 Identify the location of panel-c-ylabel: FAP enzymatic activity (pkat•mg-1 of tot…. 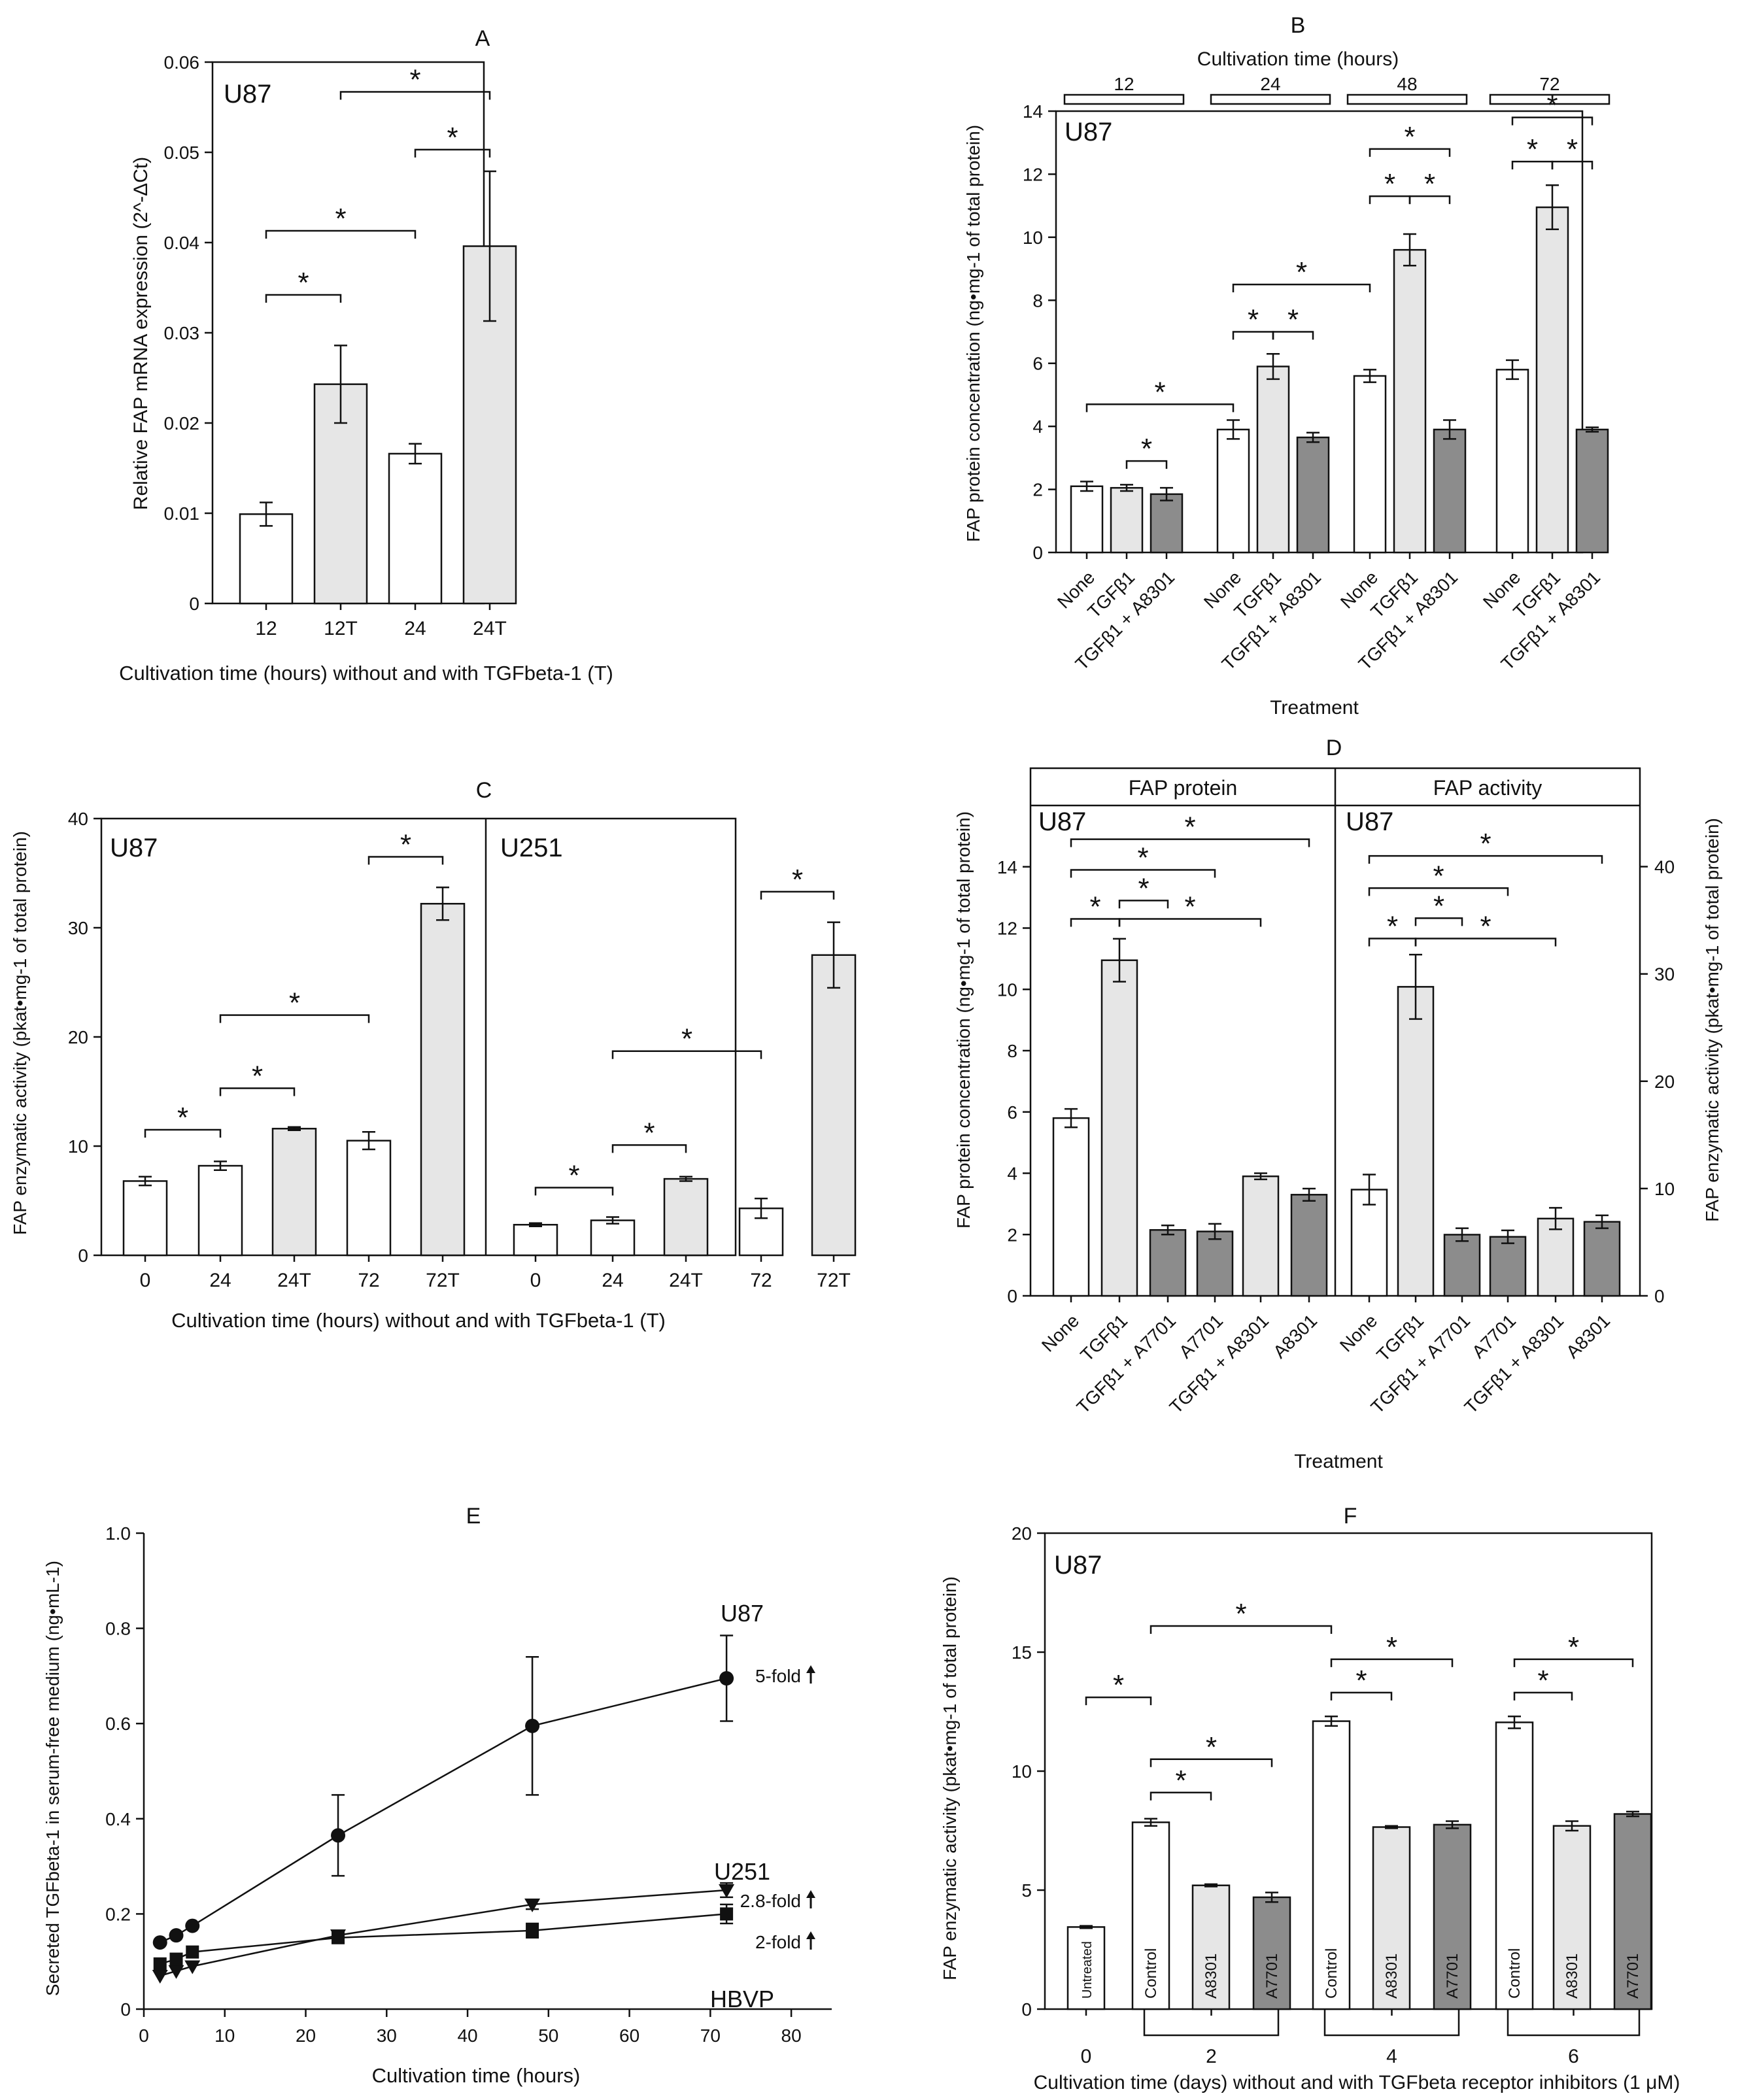
(20, 1033).